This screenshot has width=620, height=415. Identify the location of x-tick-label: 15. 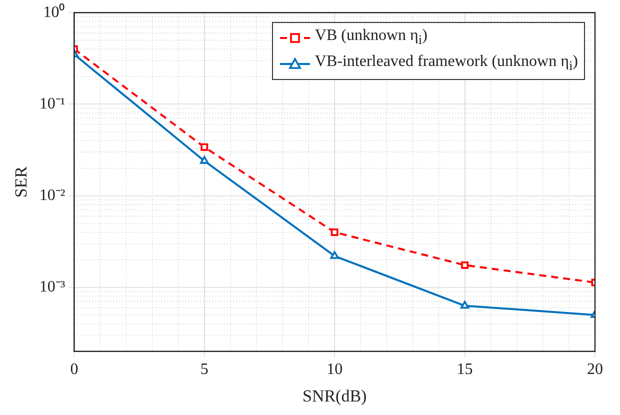
(464, 369).